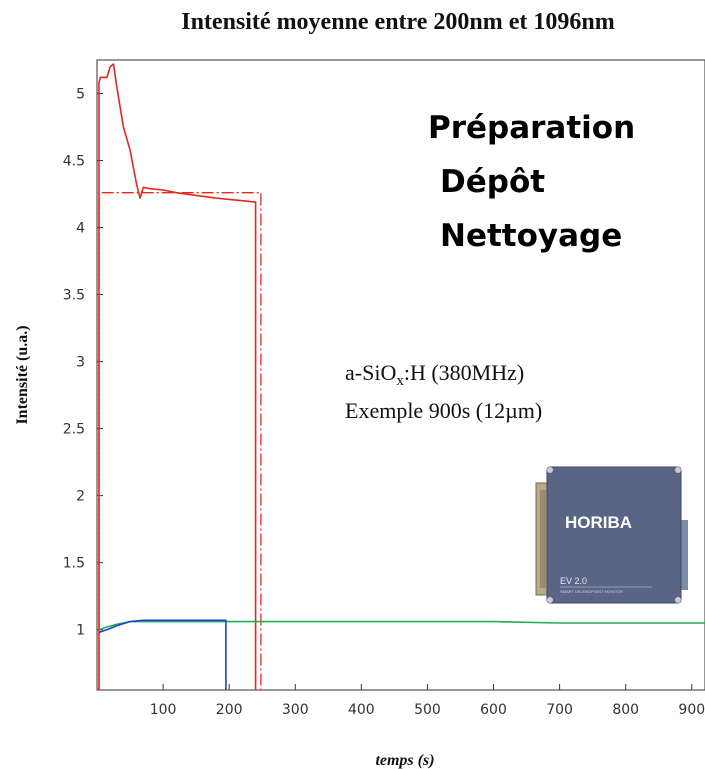  What do you see at coordinates (229, 710) in the screenshot?
I see `x-tick-label: 200` at bounding box center [229, 710].